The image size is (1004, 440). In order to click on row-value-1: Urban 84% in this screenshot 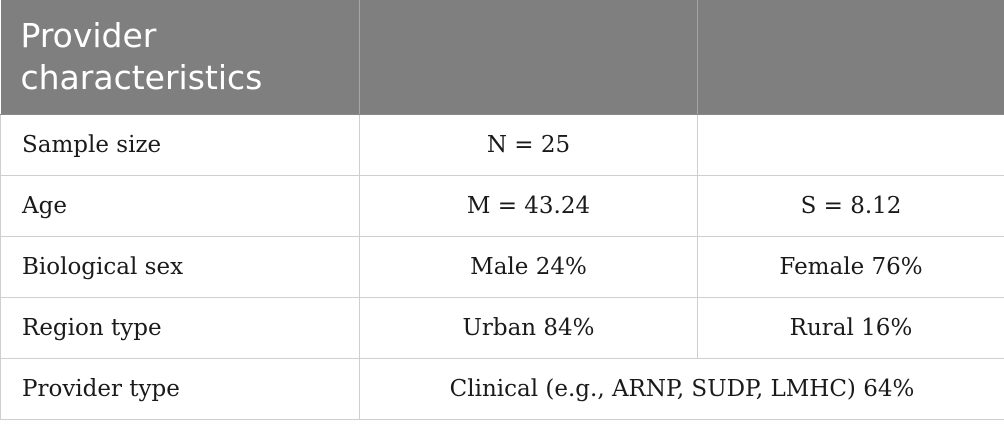, I will do `click(528, 328)`.